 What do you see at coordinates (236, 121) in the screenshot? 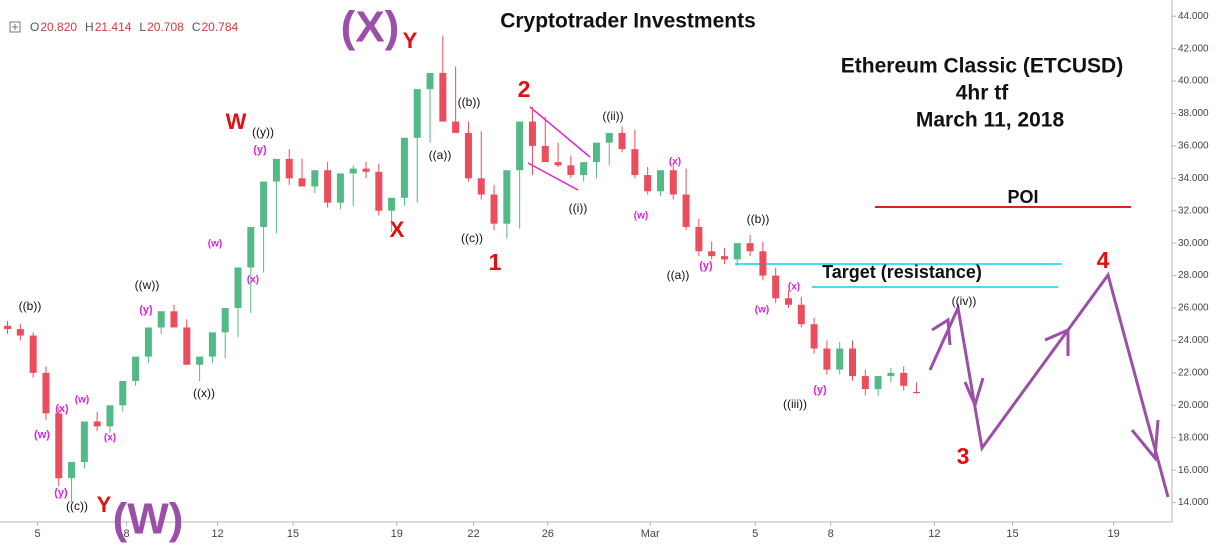
I see `annotation: W` at bounding box center [236, 121].